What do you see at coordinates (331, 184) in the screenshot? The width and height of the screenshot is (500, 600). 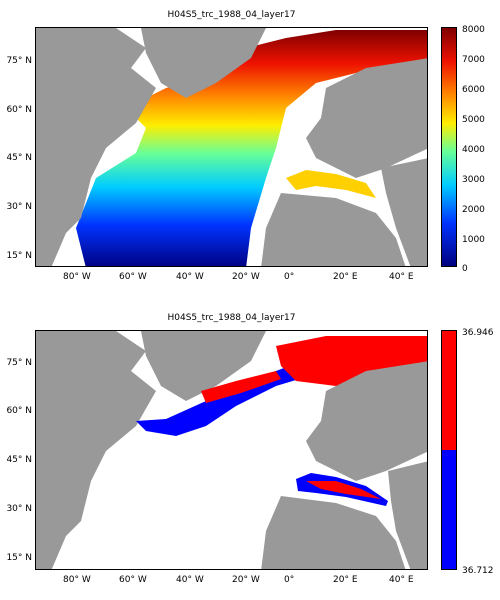 I see `tracer-field-mediterranean` at bounding box center [331, 184].